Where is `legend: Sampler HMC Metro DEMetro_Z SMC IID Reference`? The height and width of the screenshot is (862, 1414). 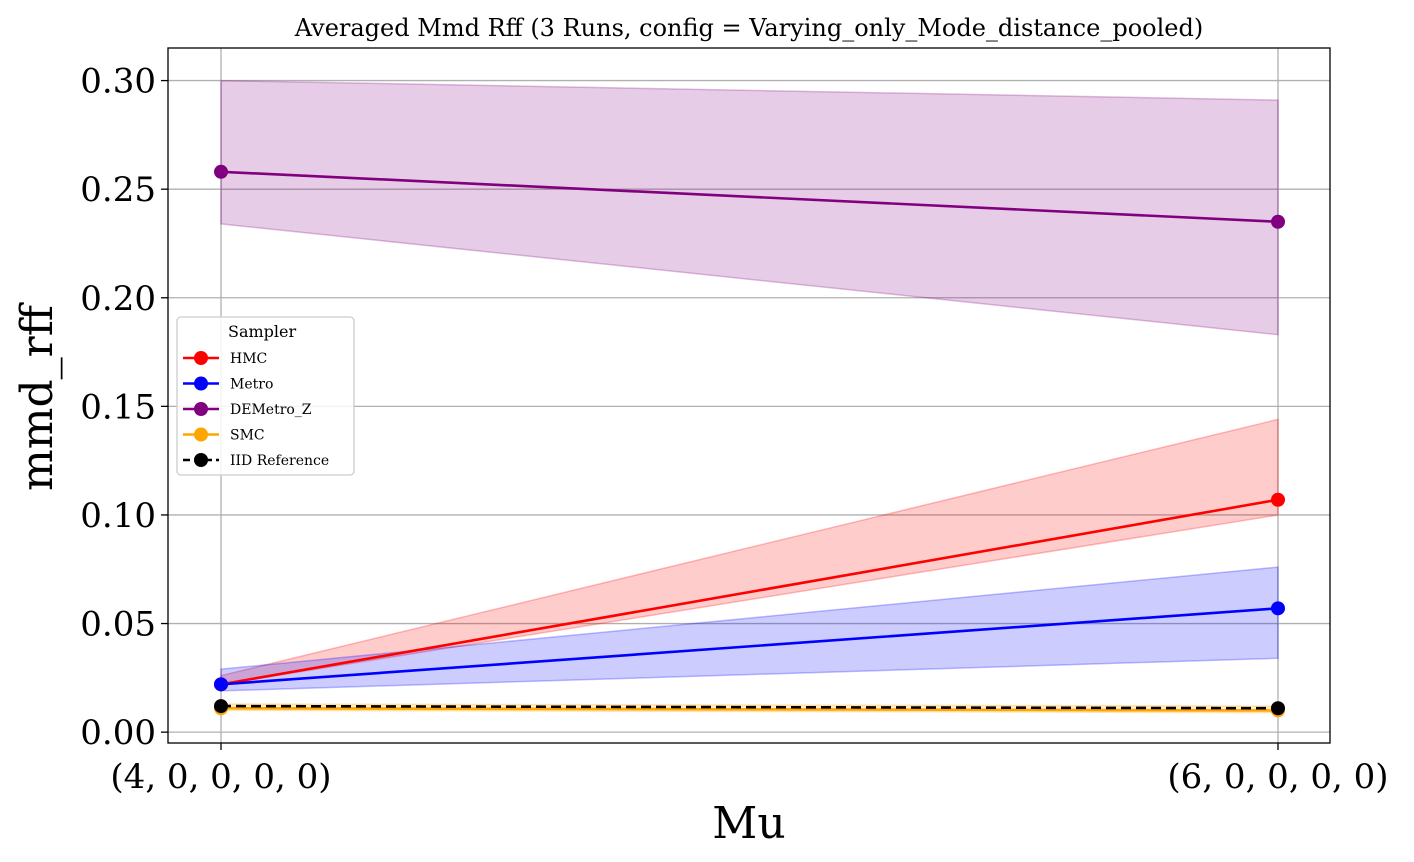 legend: Sampler HMC Metro DEMetro_Z SMC IID Reference is located at coordinates (265, 396).